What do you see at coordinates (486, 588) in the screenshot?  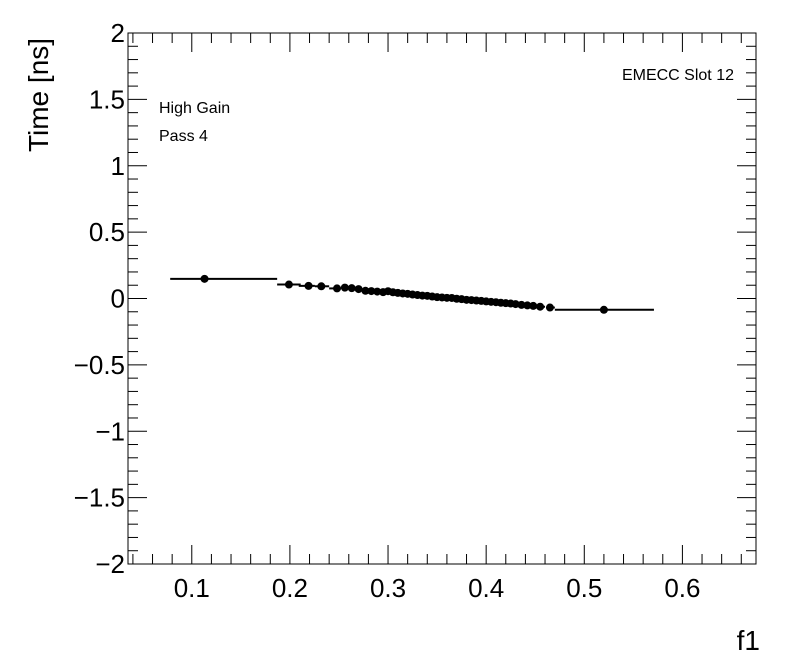 I see `x-tick-label: 0.4` at bounding box center [486, 588].